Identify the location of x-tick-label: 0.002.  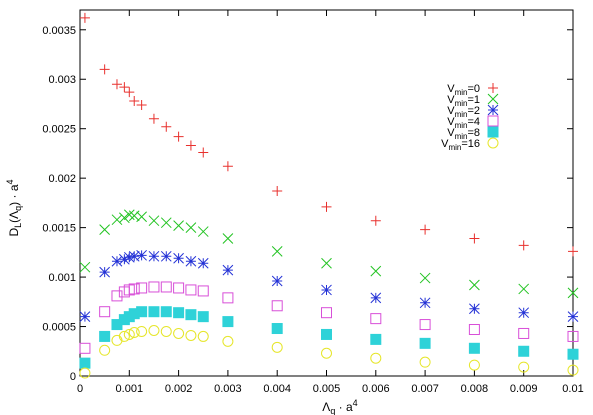
(179, 389).